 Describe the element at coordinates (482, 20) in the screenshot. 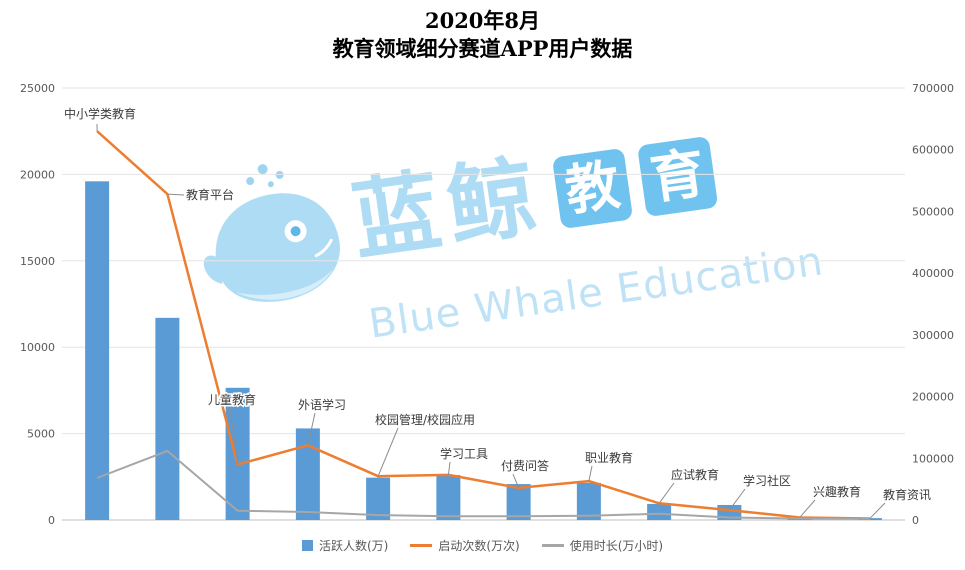

I see `chart-title-line1: 2020年8月` at that location.